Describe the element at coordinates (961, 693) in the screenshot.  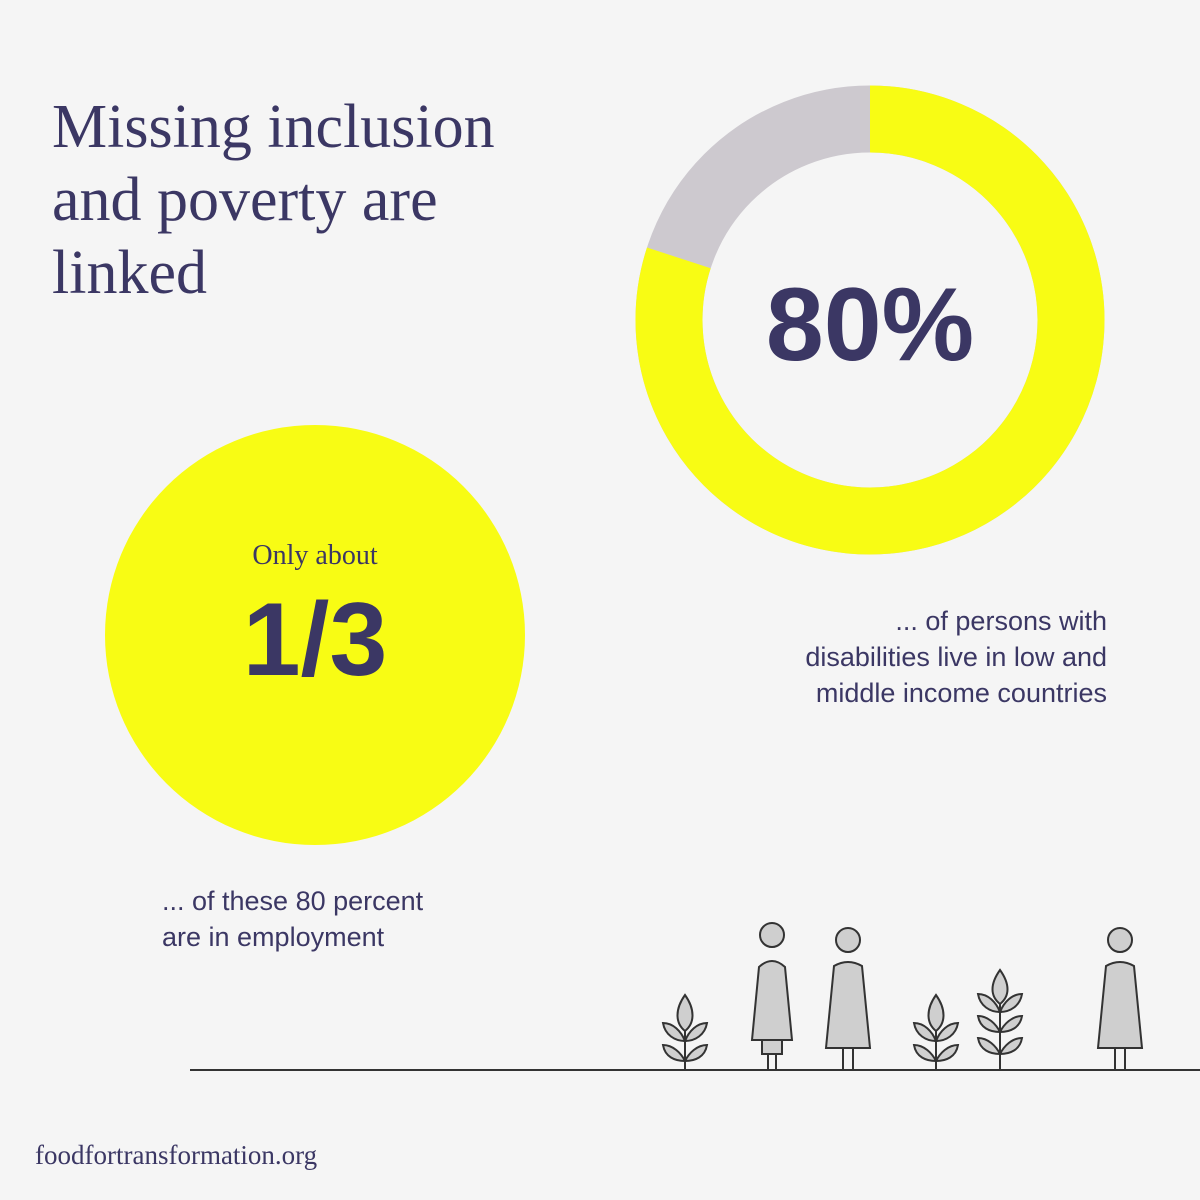
I see `donut-caption: middle income countries` at that location.